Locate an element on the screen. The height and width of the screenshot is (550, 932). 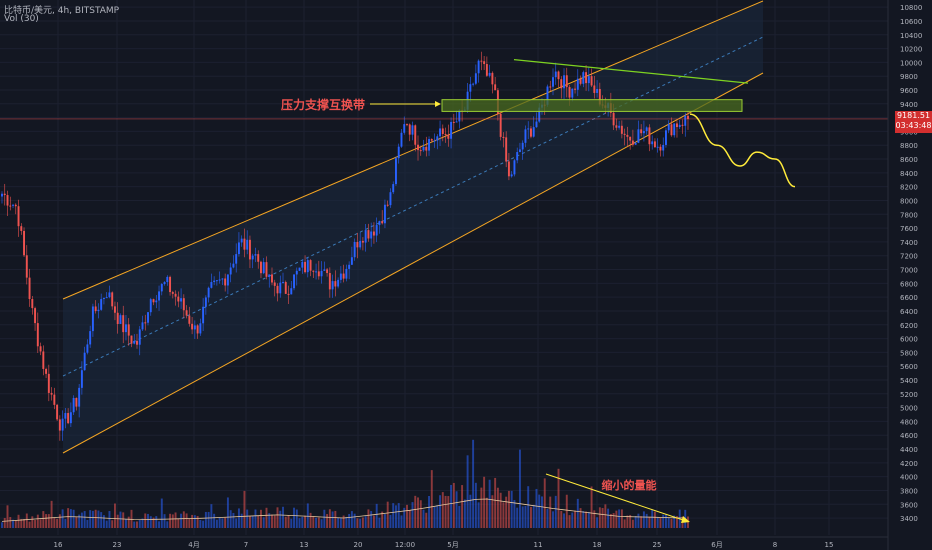
x-tick-label: 4月 is located at coordinates (193, 545).